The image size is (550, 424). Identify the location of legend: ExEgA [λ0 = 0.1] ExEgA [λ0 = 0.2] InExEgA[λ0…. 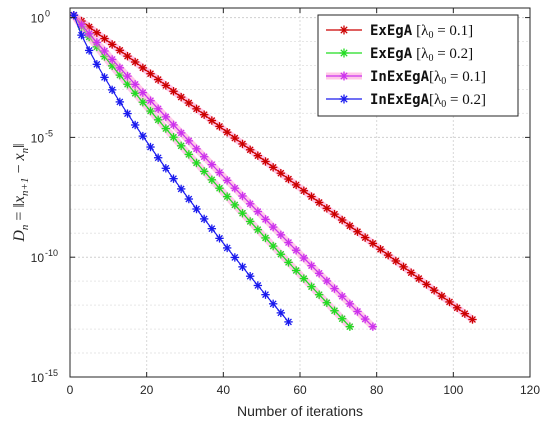
(418, 65).